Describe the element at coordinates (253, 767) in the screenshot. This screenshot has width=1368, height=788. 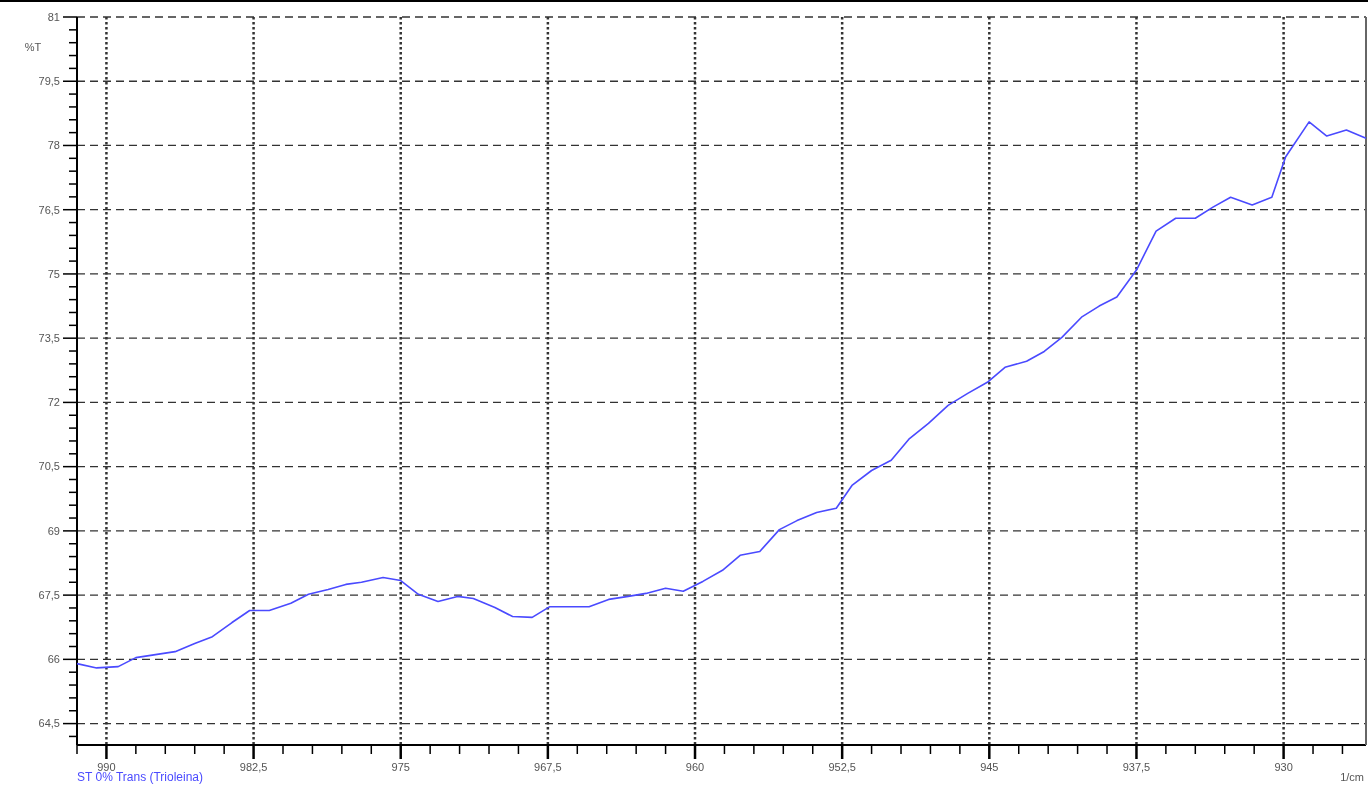
I see `x-tick-label: 982,5` at that location.